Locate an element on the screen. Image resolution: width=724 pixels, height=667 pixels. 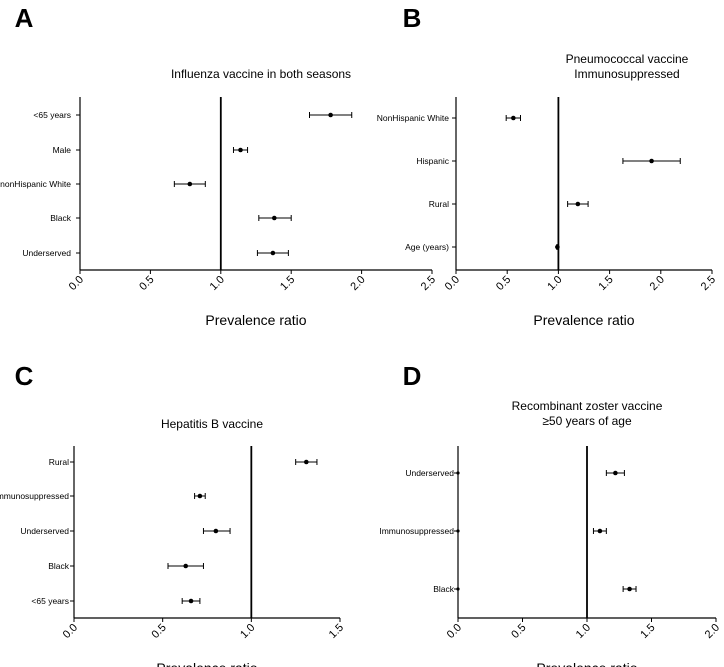
panel-letter: A is located at coordinates (24, 18).